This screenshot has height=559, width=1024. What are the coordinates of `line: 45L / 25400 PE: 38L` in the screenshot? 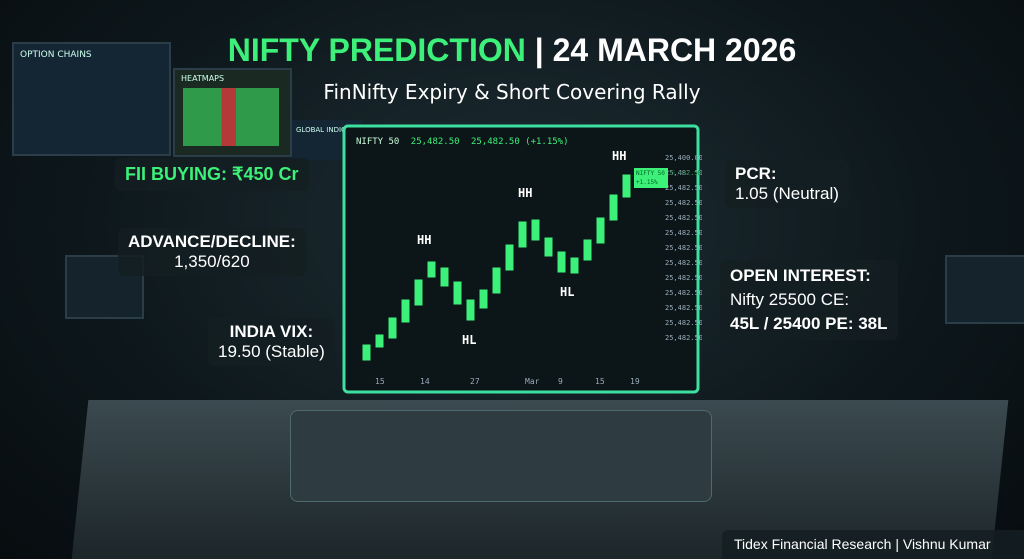 It's located at (809, 323).